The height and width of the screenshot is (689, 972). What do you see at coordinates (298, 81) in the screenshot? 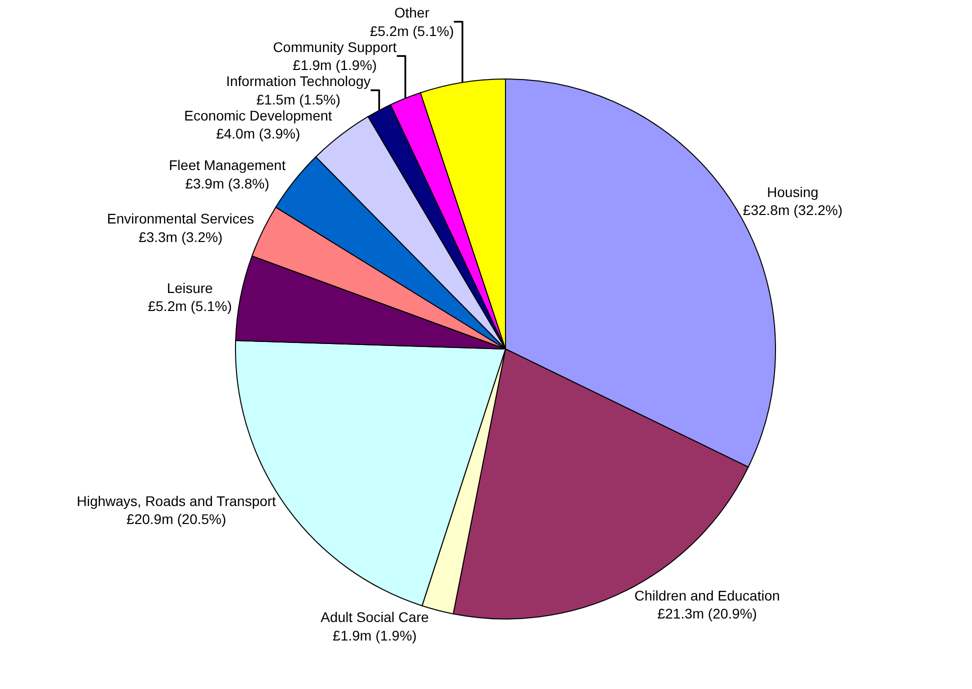
I see `slice-label: Information Technology` at bounding box center [298, 81].